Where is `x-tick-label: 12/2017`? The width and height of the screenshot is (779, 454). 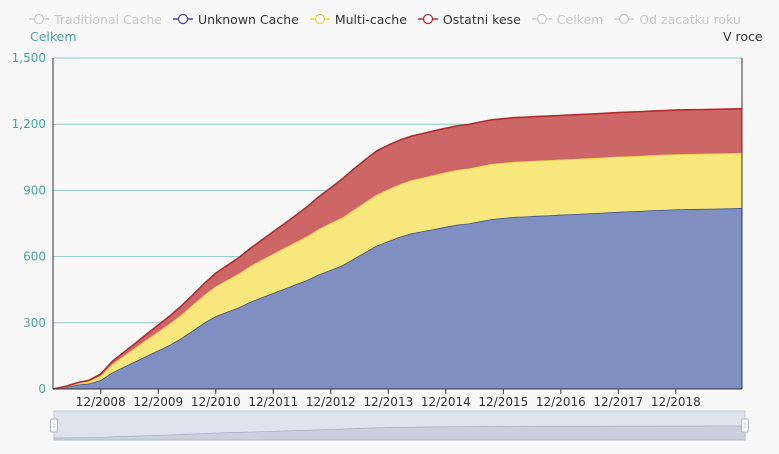
x-tick-label: 12/2017 is located at coordinates (618, 402).